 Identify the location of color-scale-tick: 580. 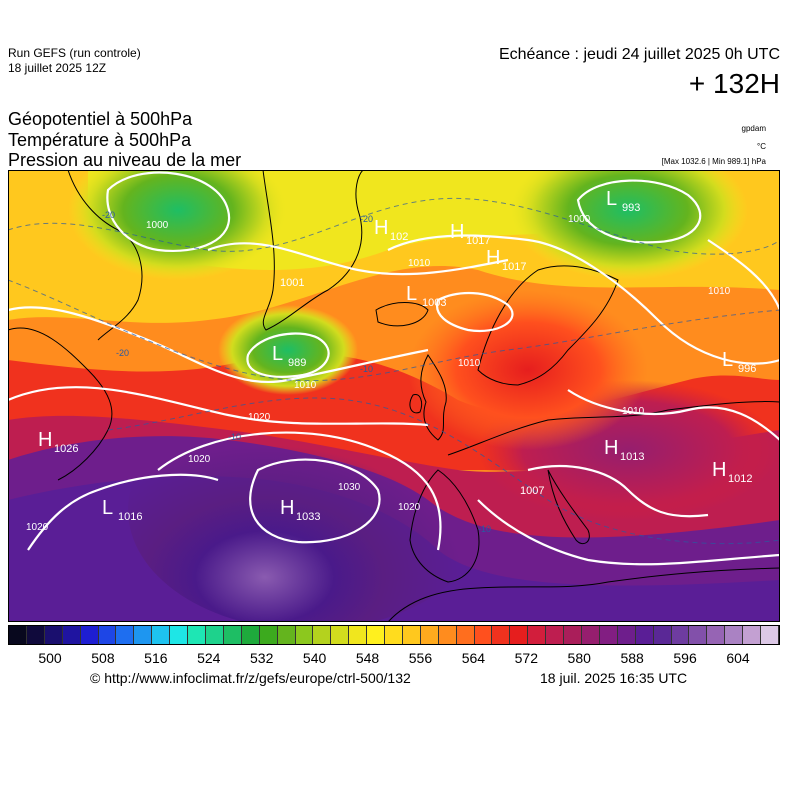
(579, 658).